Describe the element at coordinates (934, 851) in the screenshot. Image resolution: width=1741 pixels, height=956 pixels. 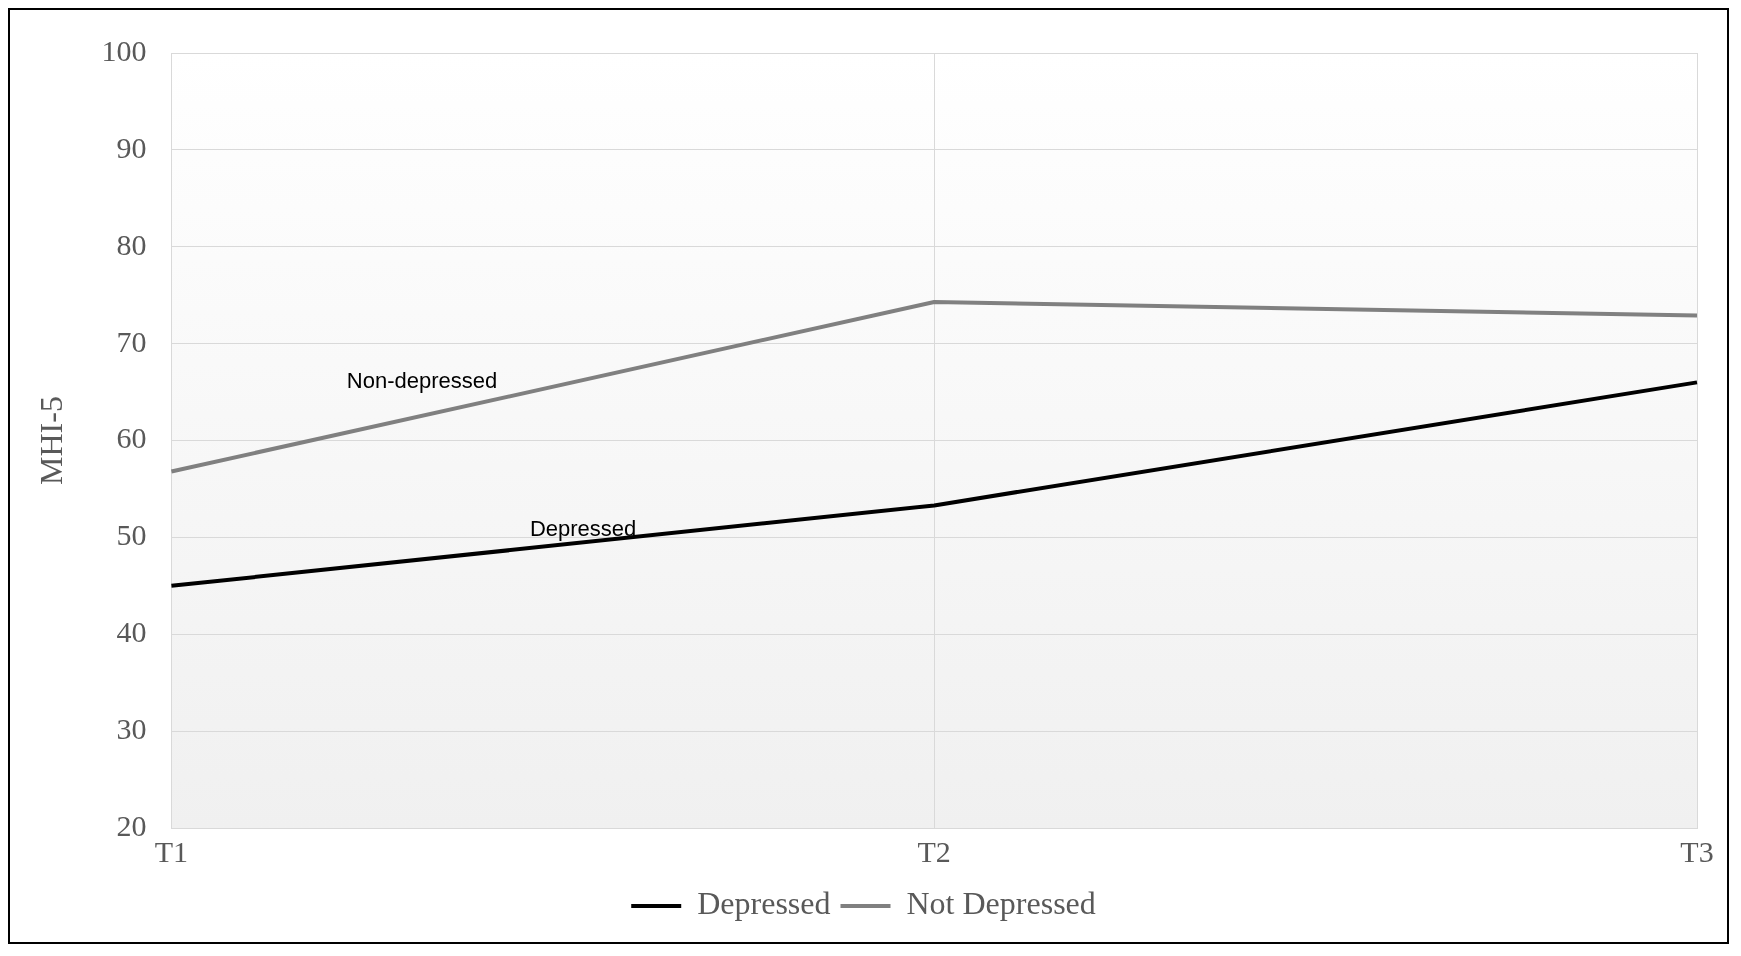
I see `x-tick-label: T2` at that location.